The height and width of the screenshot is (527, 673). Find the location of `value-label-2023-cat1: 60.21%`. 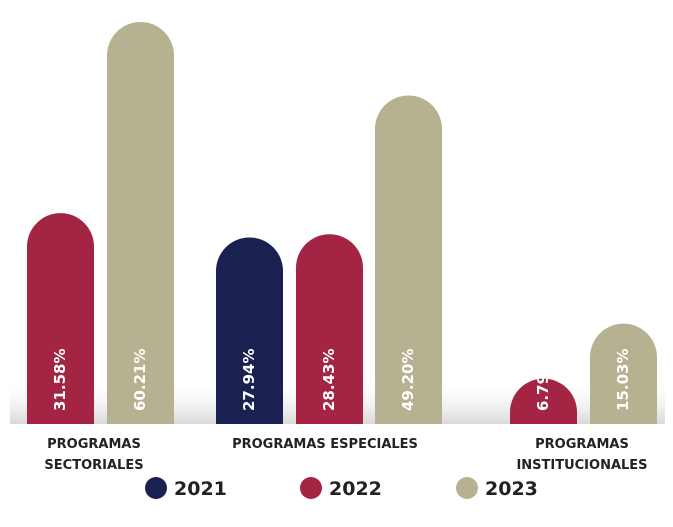

value-label-2023-cat1: 60.21% is located at coordinates (140, 380).